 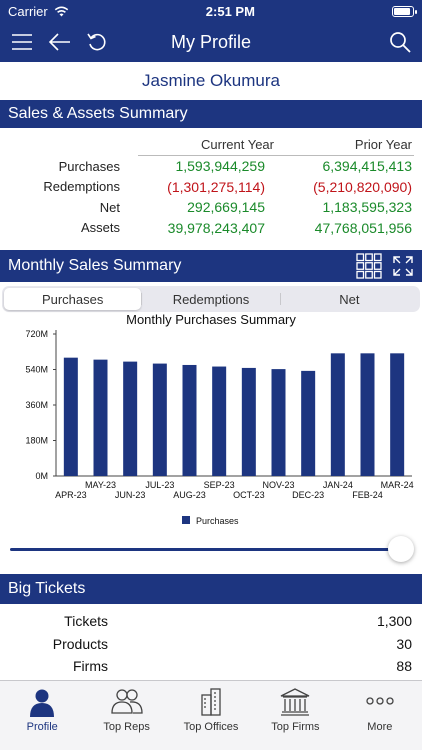 What do you see at coordinates (61, 11) in the screenshot?
I see `wifi-icon` at bounding box center [61, 11].